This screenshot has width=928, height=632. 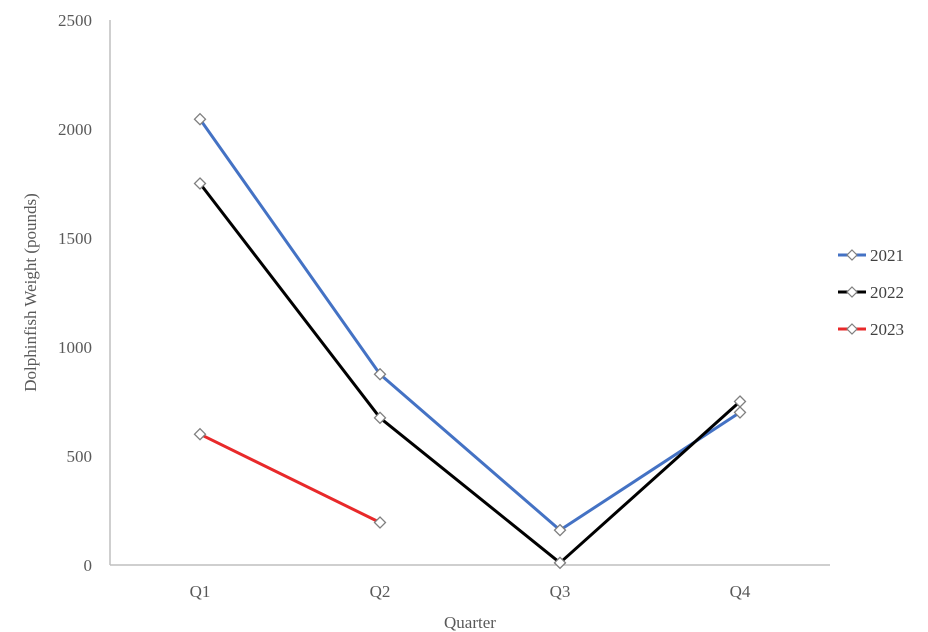 What do you see at coordinates (470, 622) in the screenshot?
I see `x-axis-title: Quarter` at bounding box center [470, 622].